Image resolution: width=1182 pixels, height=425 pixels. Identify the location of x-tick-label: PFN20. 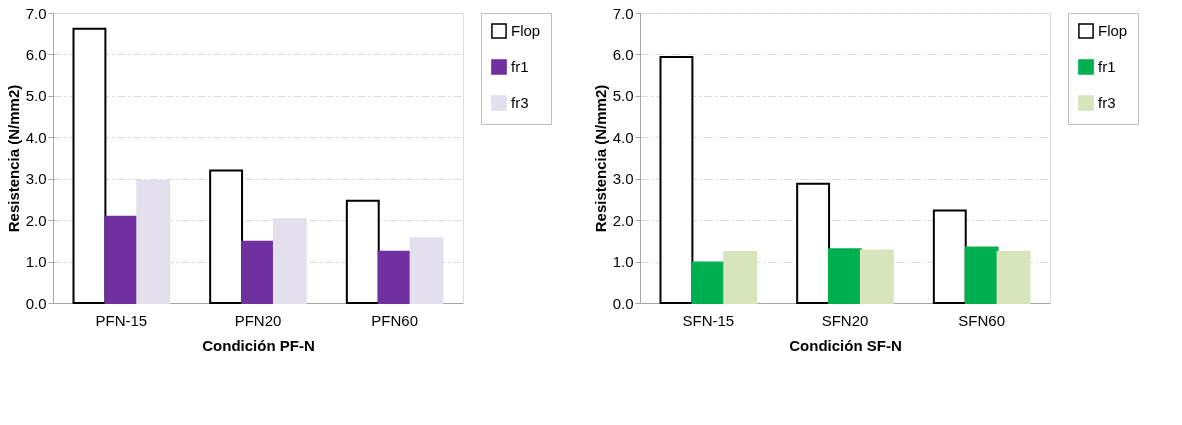
(258, 320).